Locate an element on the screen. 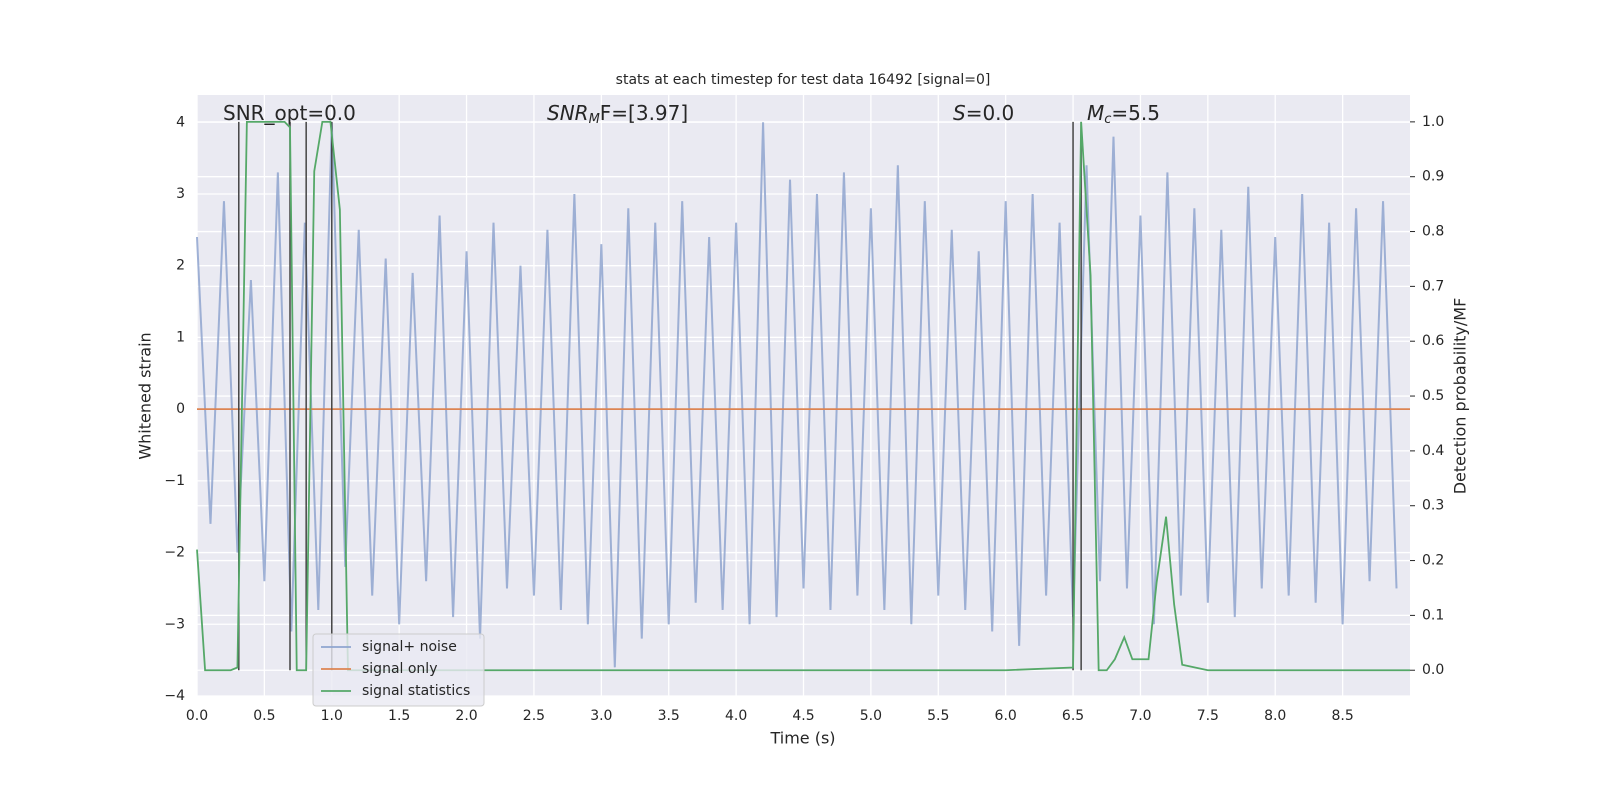 The width and height of the screenshot is (1600, 804). x-axis-label: Time (s) is located at coordinates (802, 738).